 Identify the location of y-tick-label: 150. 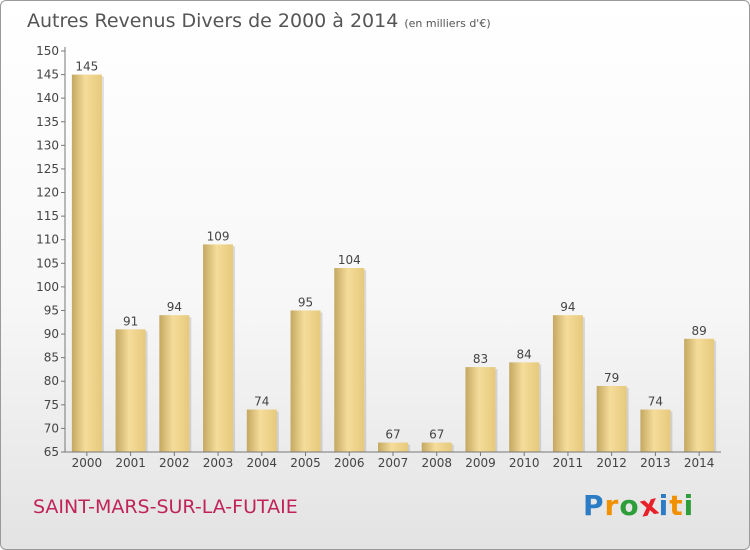
(47, 51).